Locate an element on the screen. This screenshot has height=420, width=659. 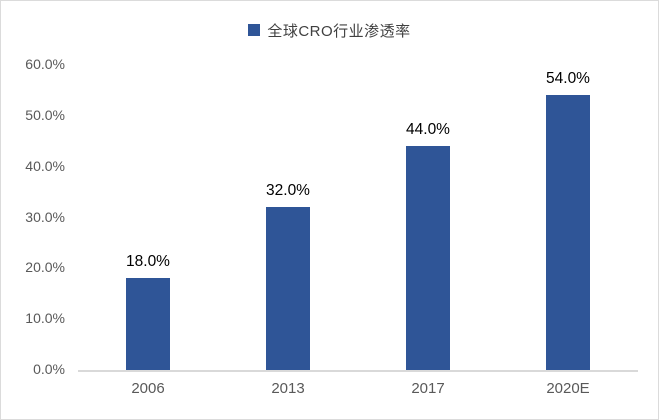
y-tick-label: 0.0% is located at coordinates (49, 369).